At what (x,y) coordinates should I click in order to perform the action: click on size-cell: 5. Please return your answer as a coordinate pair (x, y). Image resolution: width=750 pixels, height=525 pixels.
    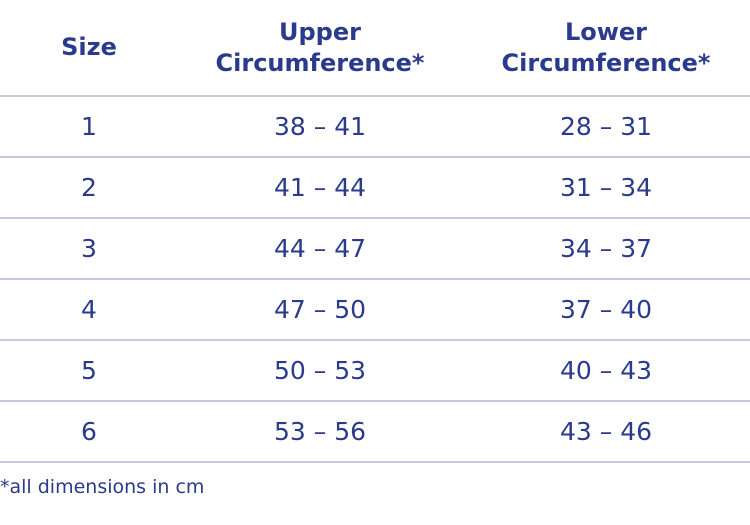
    Looking at the image, I should click on (89, 370).